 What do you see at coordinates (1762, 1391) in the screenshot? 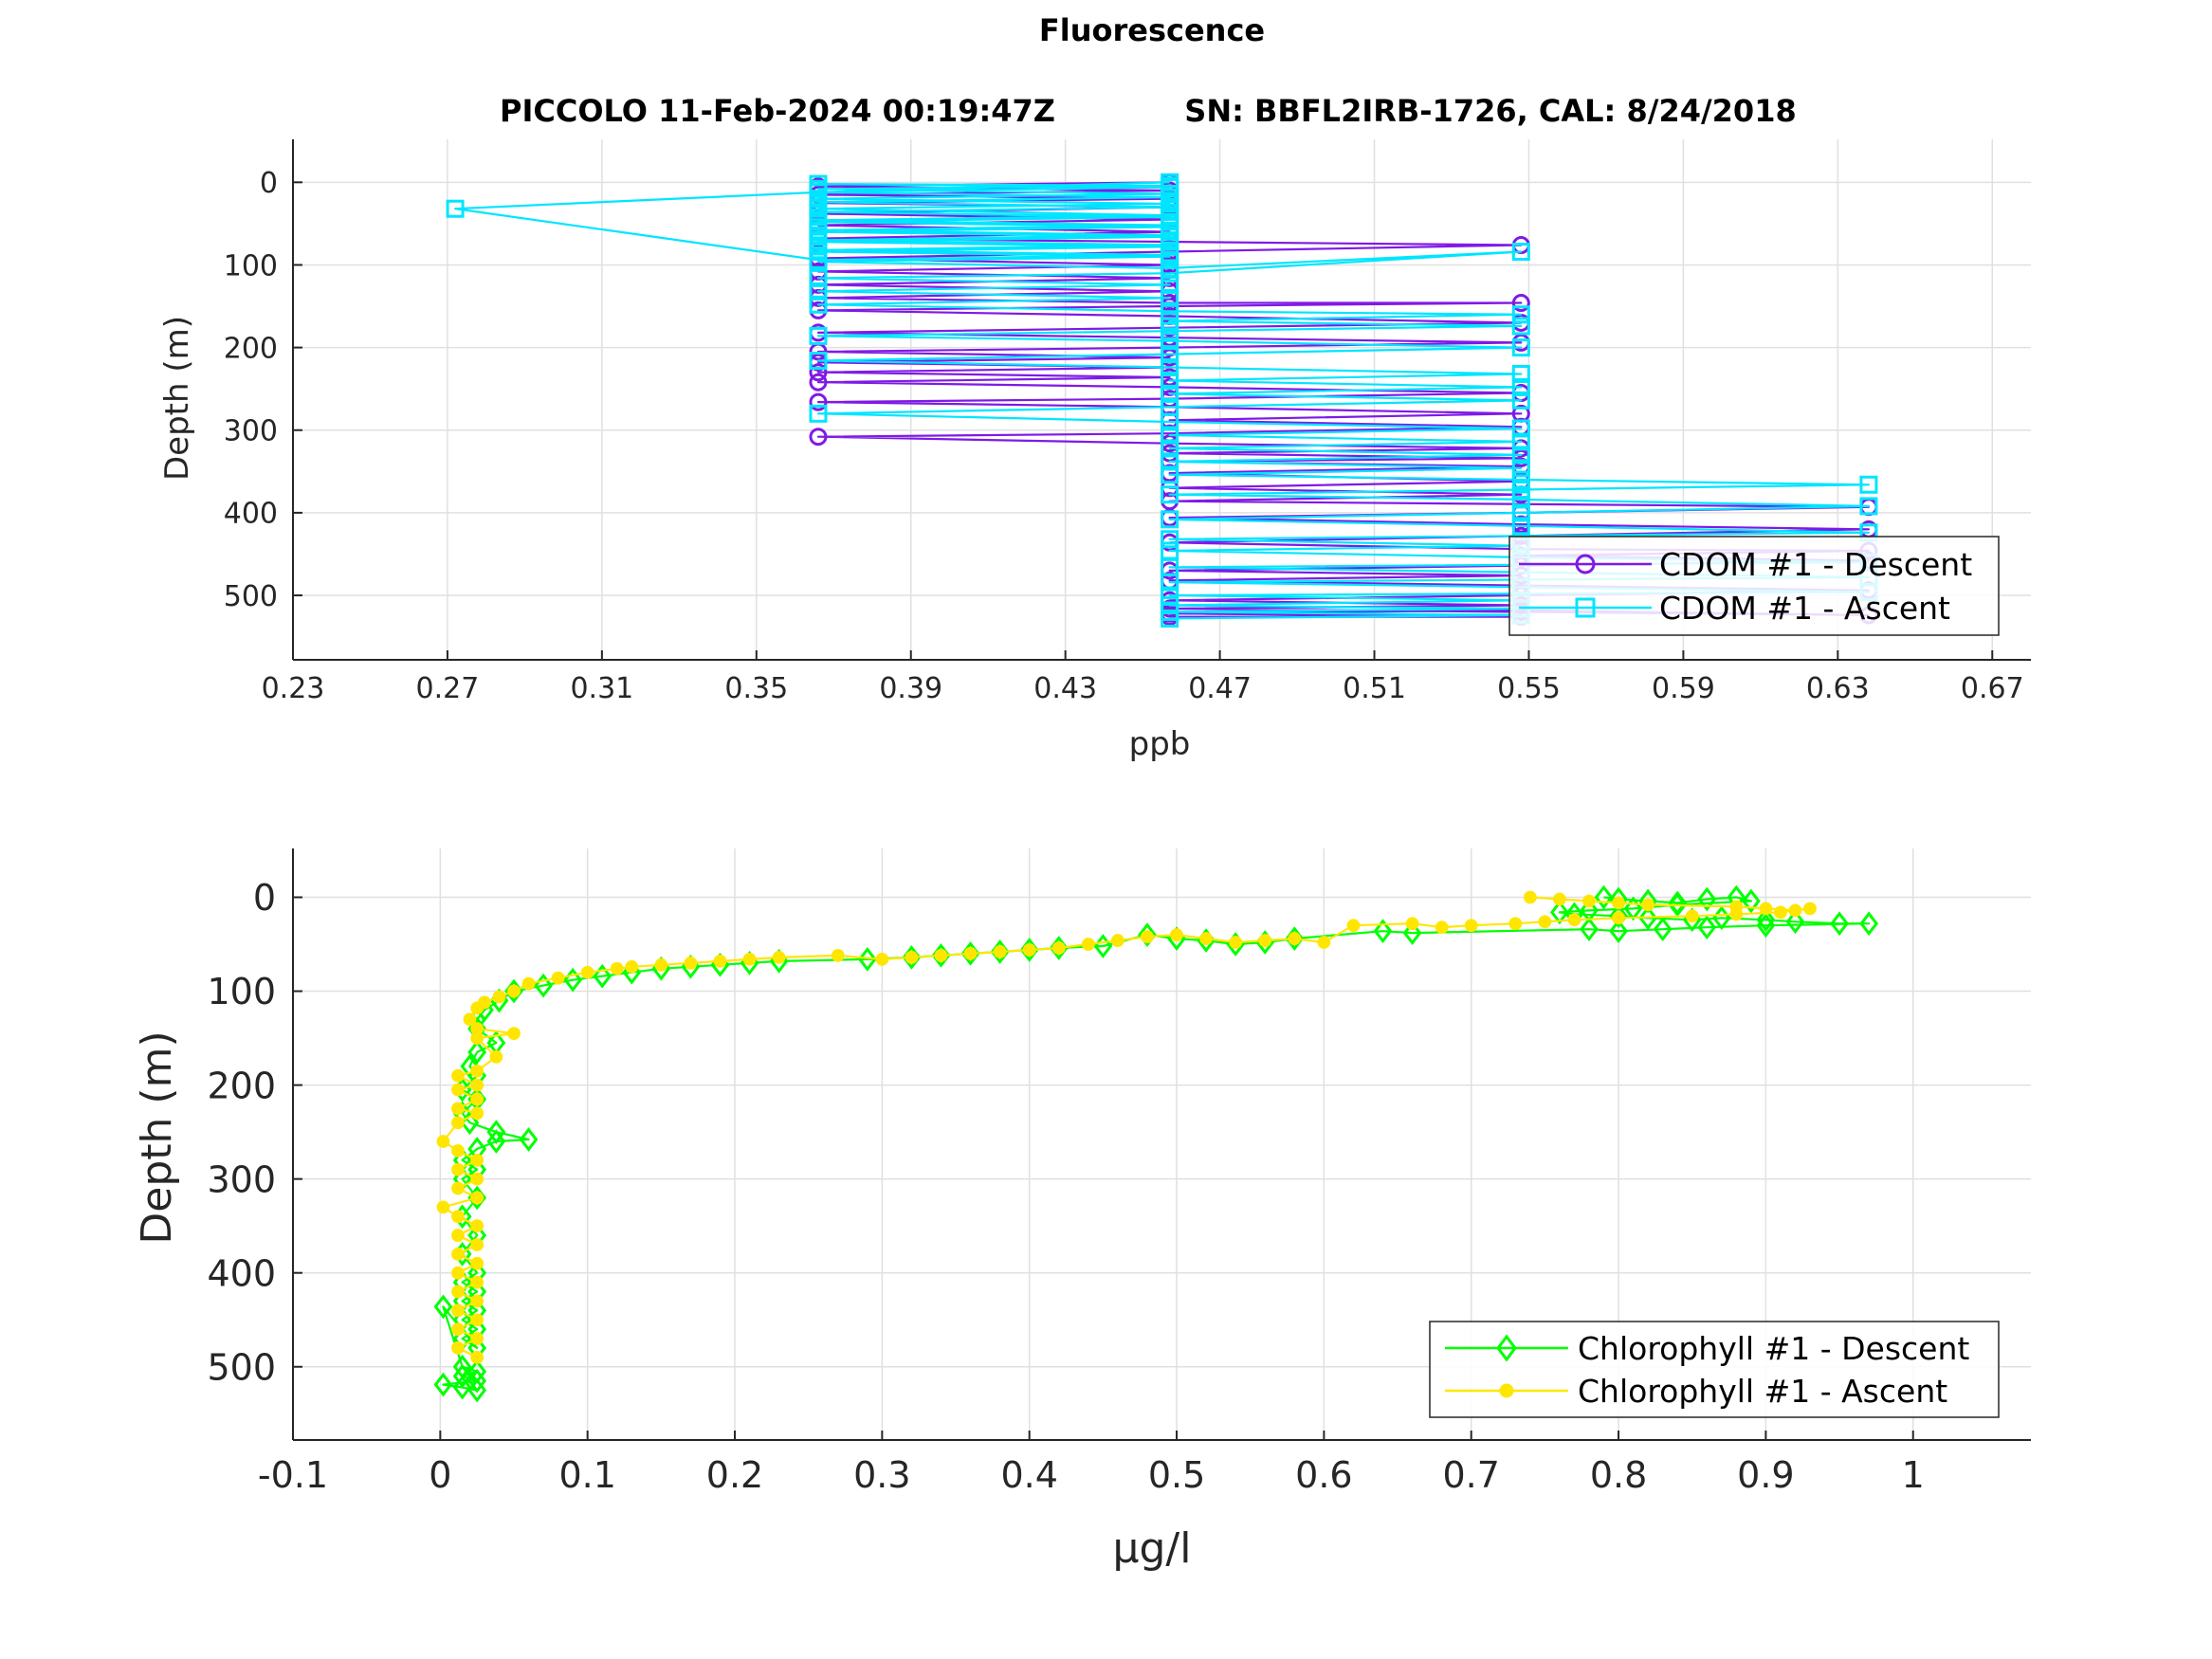
I see `chlorophyll-legend-ascent-label: Chlorophyll #1 - Ascent` at bounding box center [1762, 1391].